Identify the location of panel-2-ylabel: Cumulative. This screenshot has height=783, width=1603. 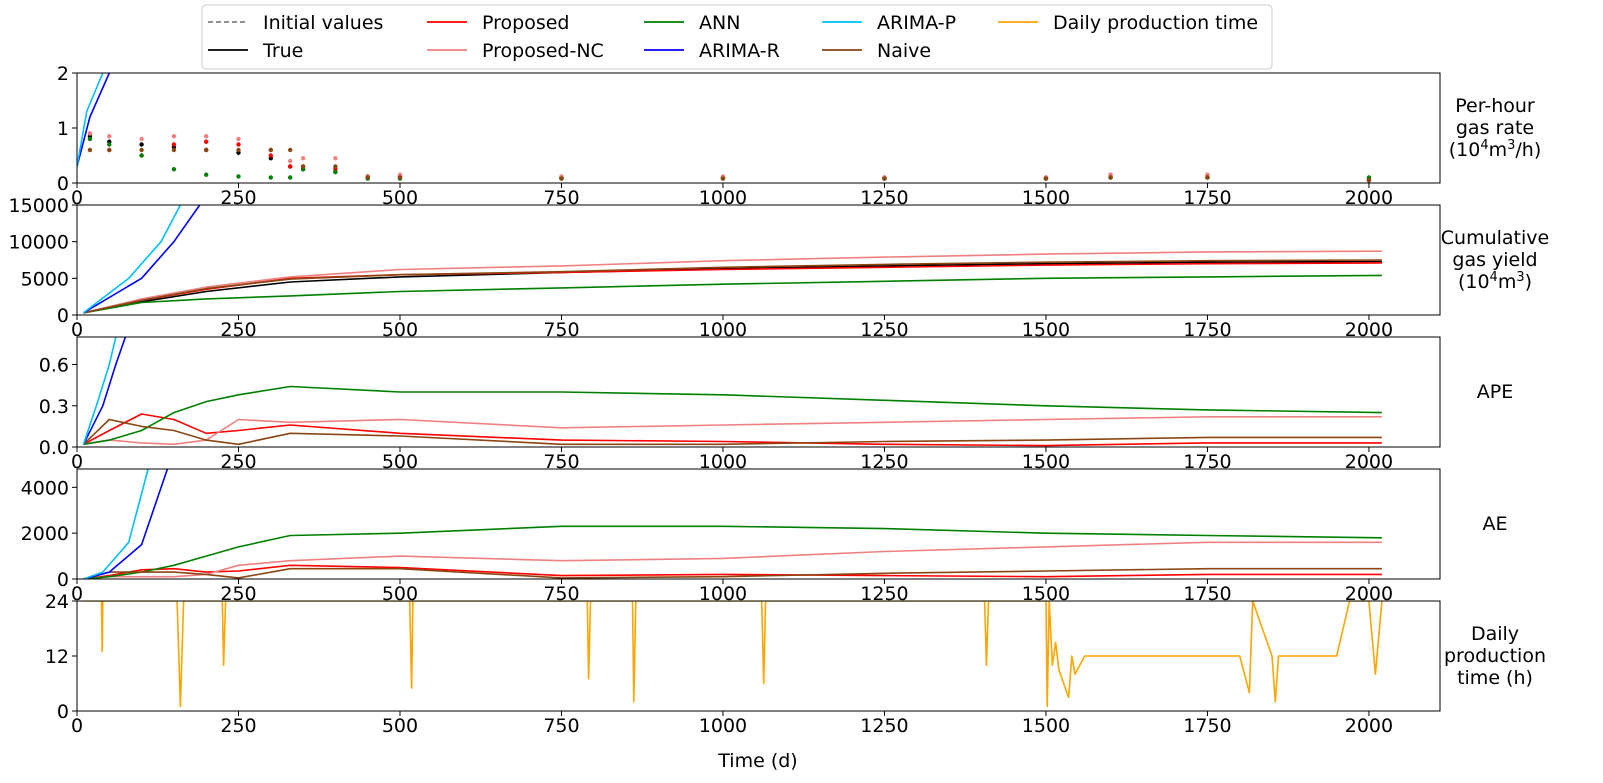
(1495, 238).